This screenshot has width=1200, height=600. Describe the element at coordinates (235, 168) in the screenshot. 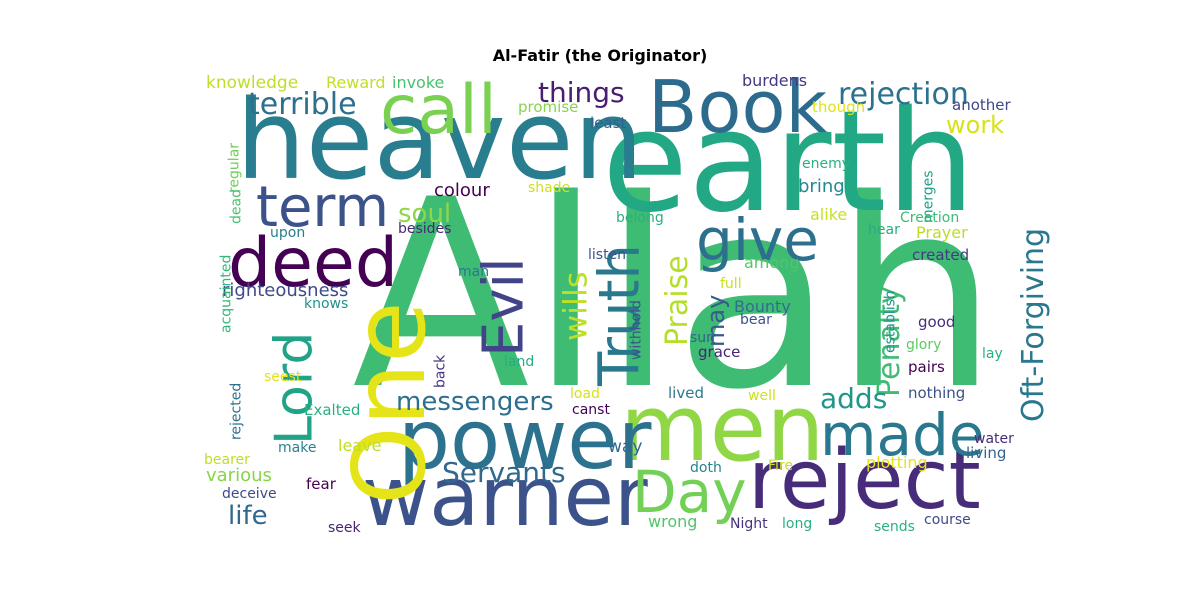

I see `word-regular: regular` at that location.